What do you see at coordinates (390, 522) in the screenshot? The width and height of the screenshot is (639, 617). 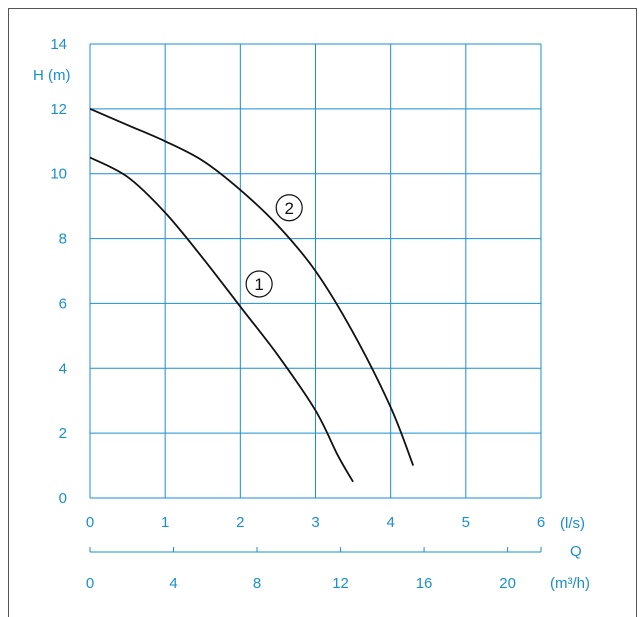 I see `x-tick-label: 4` at bounding box center [390, 522].